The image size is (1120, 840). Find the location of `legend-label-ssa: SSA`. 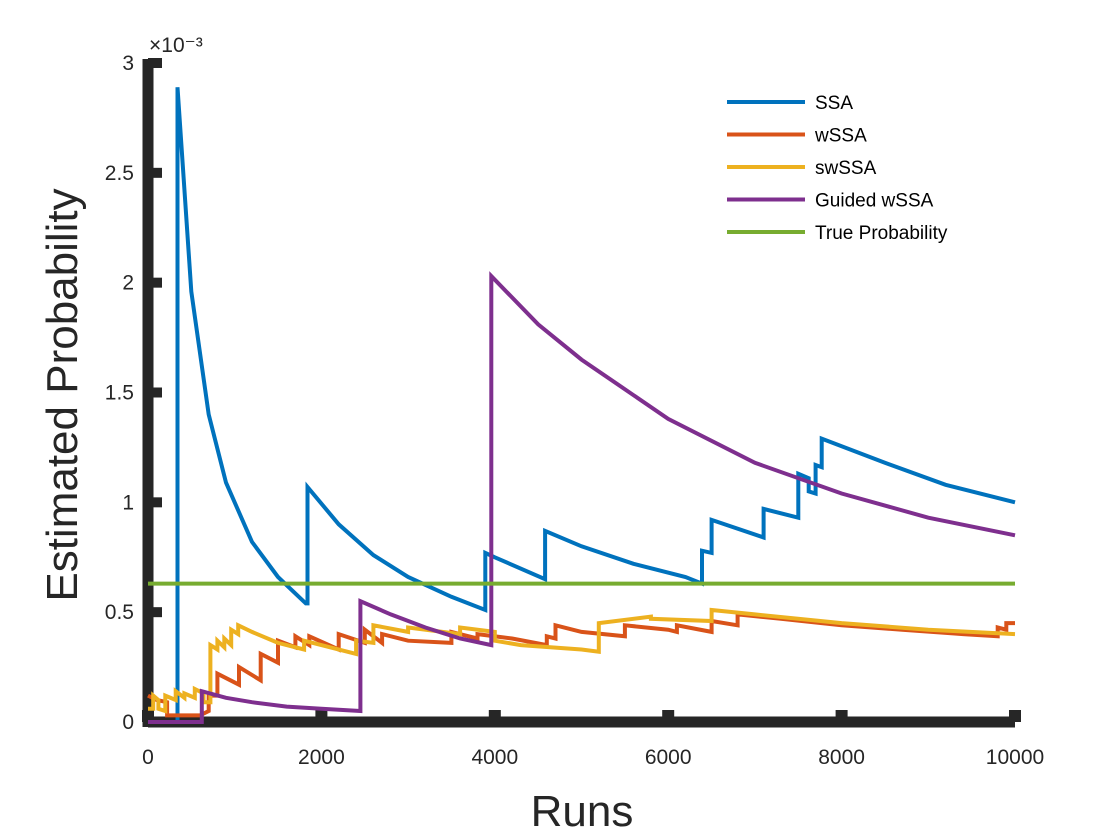

legend-label-ssa: SSA is located at coordinates (834, 103).